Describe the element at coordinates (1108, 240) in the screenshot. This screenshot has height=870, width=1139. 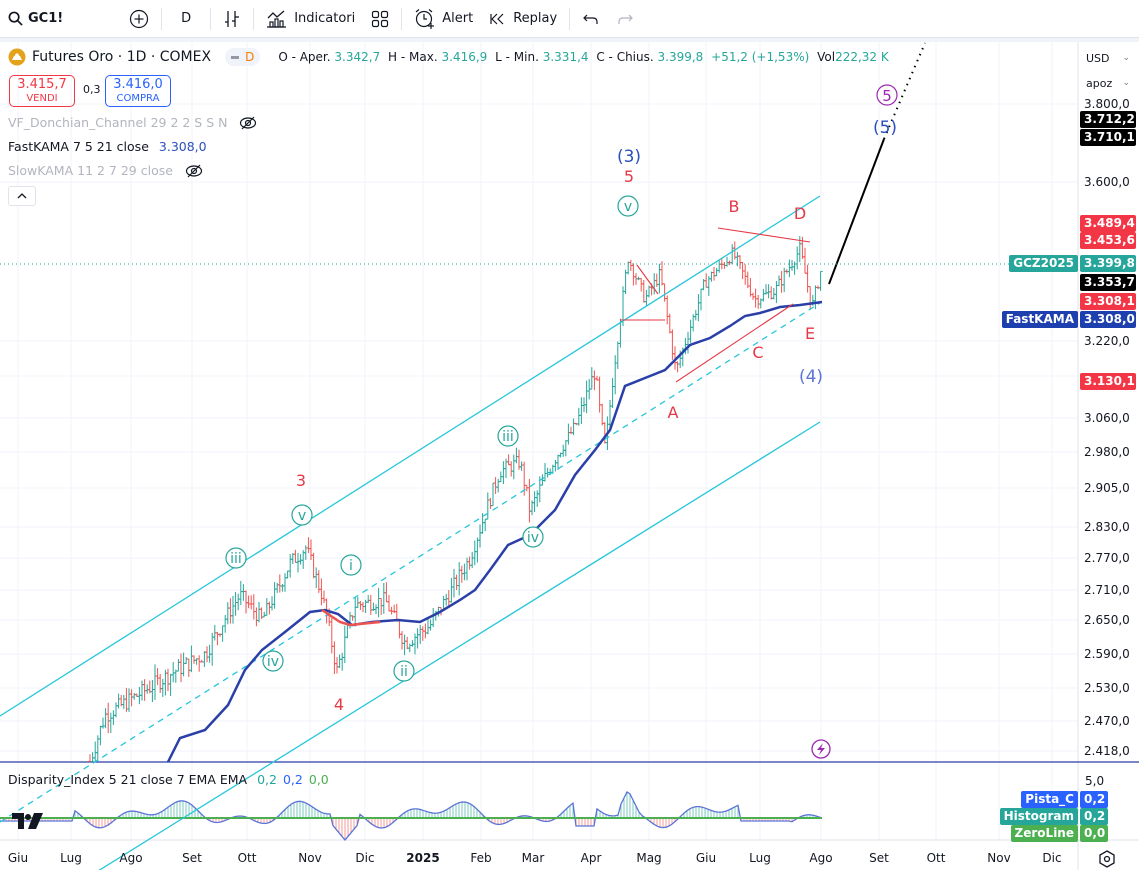
I see `price-tag: 3.453,6` at that location.